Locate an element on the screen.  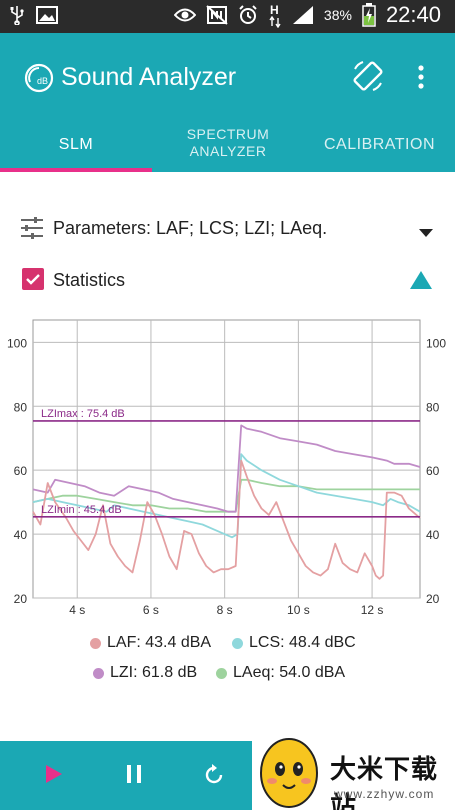
y-tick-label-left: 40 is located at coordinates (21, 535).